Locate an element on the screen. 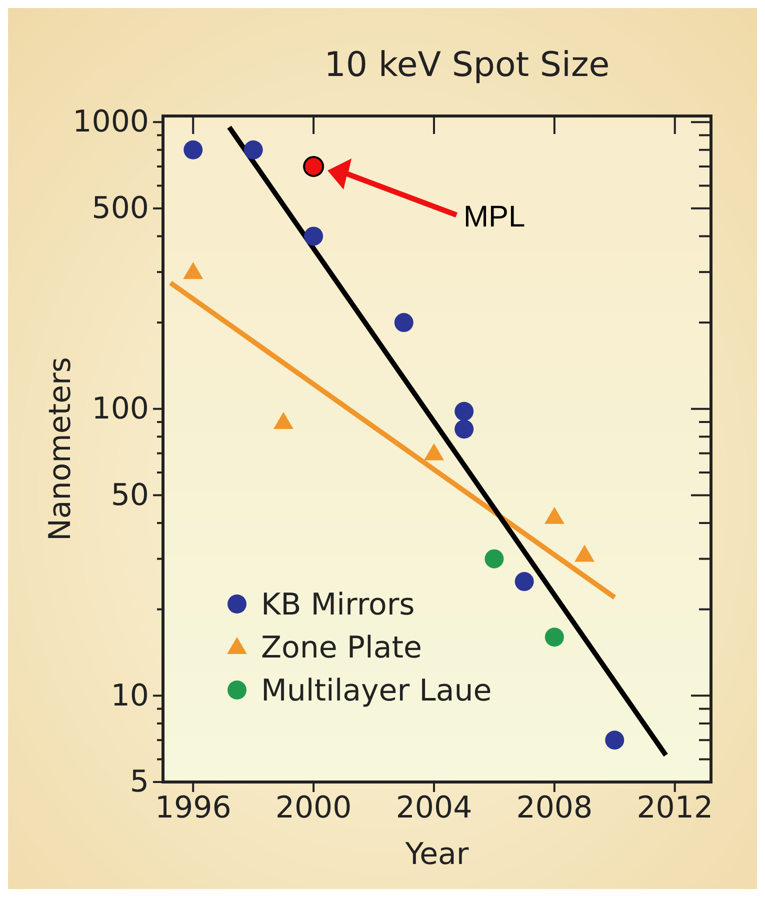 This screenshot has width=765, height=897. y-tick-label: 100 is located at coordinates (120, 408).